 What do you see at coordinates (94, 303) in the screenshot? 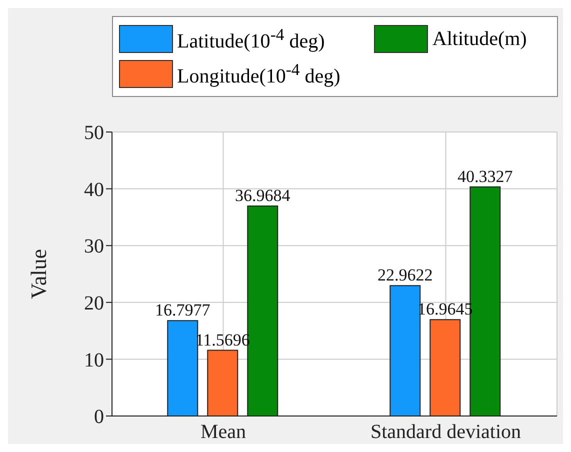
I see `y-tick-label: 20` at bounding box center [94, 303].